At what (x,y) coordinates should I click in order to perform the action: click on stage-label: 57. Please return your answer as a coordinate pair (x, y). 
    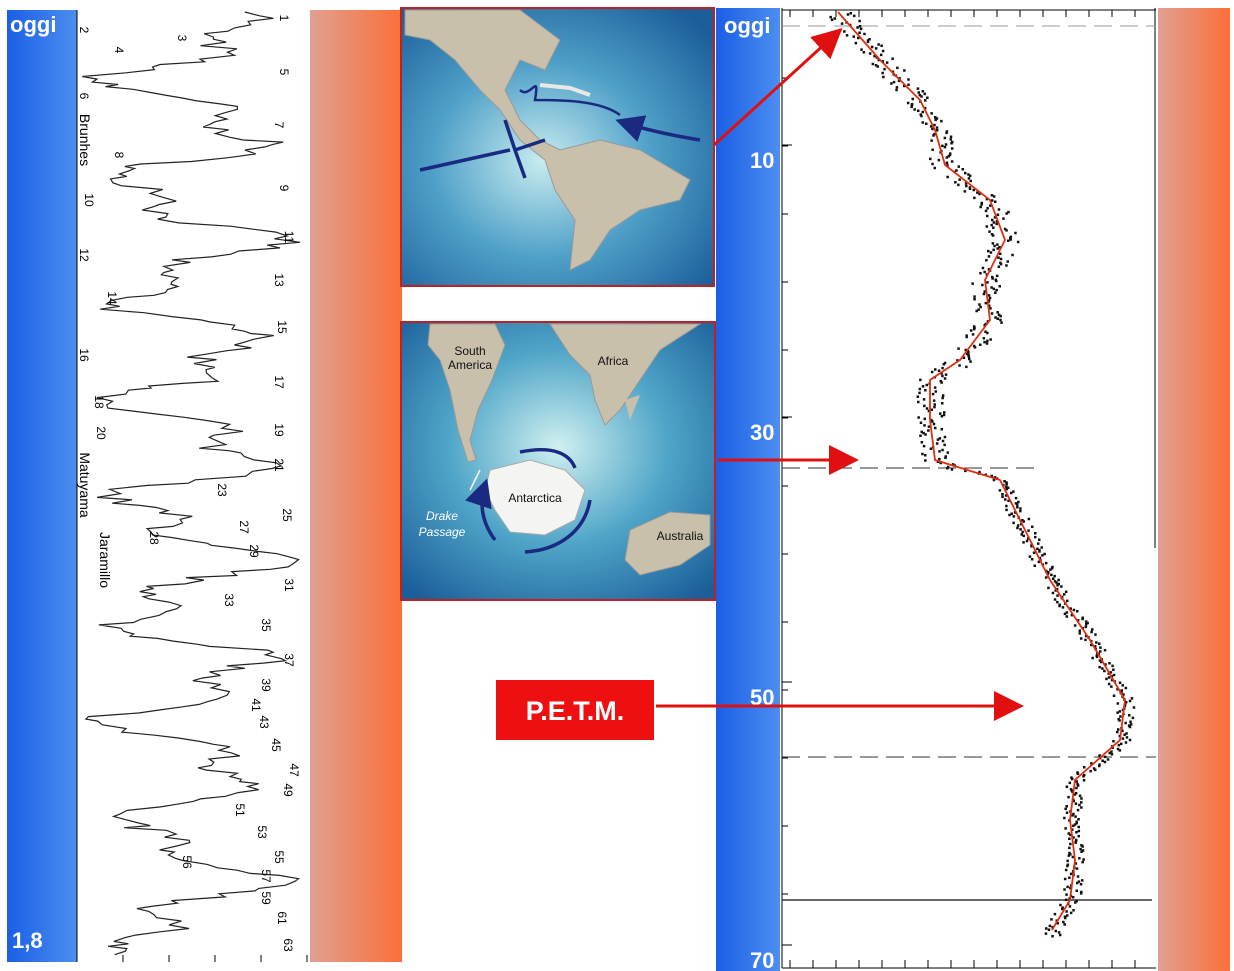
    Looking at the image, I should click on (266, 876).